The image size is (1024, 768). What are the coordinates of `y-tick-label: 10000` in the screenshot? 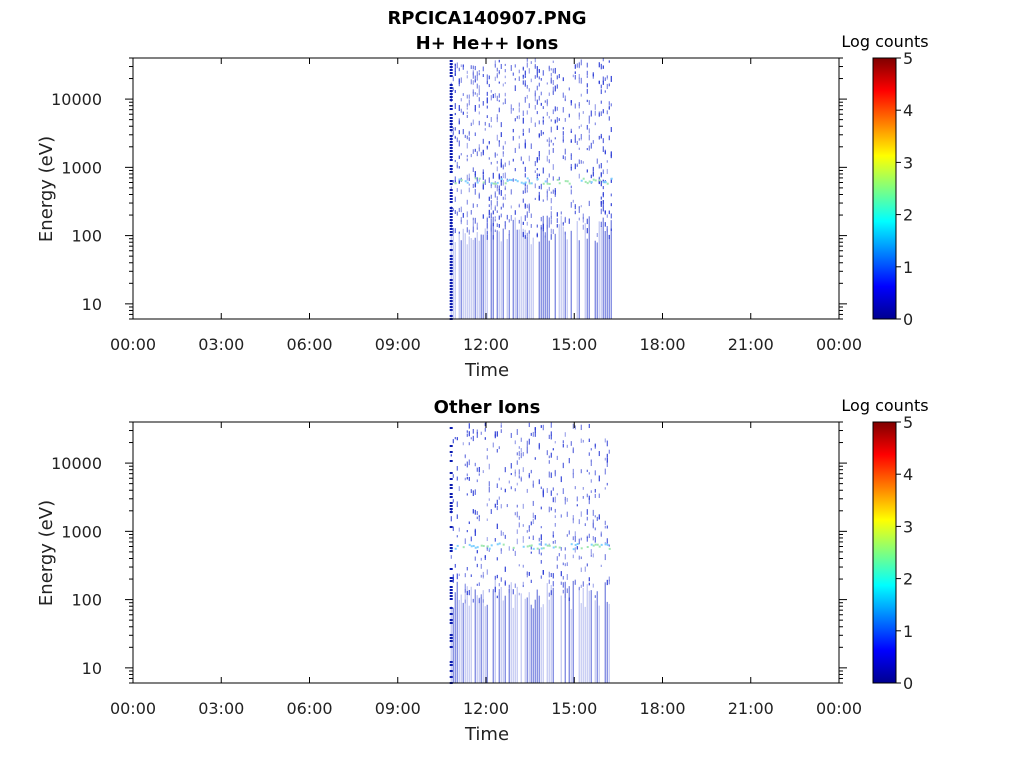 It's located at (76, 99).